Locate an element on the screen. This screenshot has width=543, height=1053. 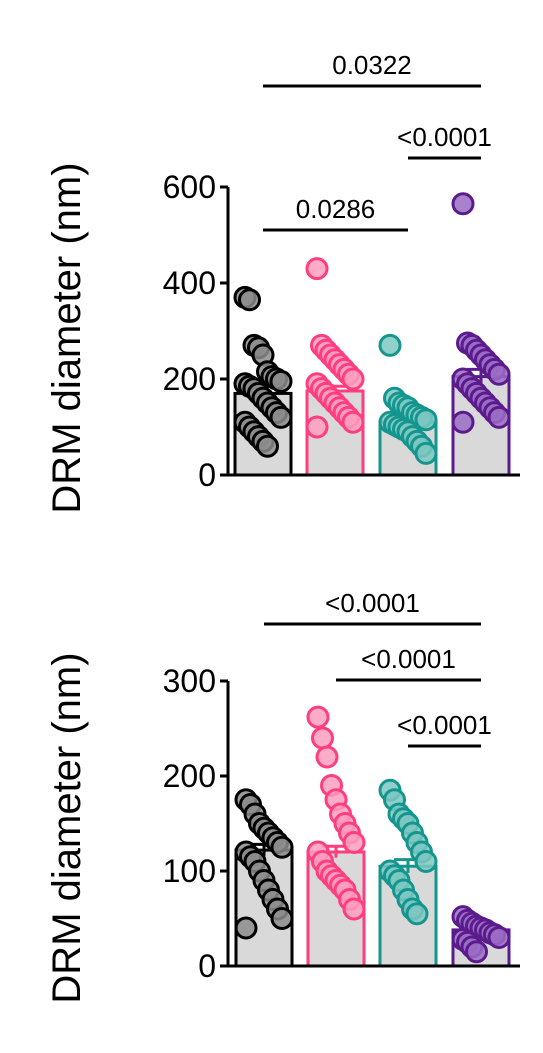
comparisons-layer: <0.0001 <0.0001 <0.0001 is located at coordinates (378, 668).